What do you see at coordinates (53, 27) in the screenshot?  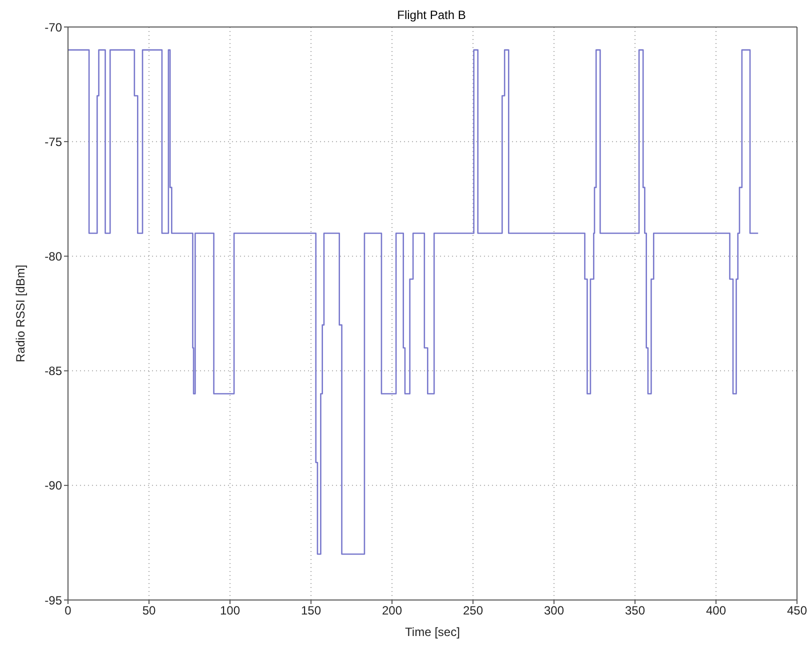 I see `y-tick-label: -70` at bounding box center [53, 27].